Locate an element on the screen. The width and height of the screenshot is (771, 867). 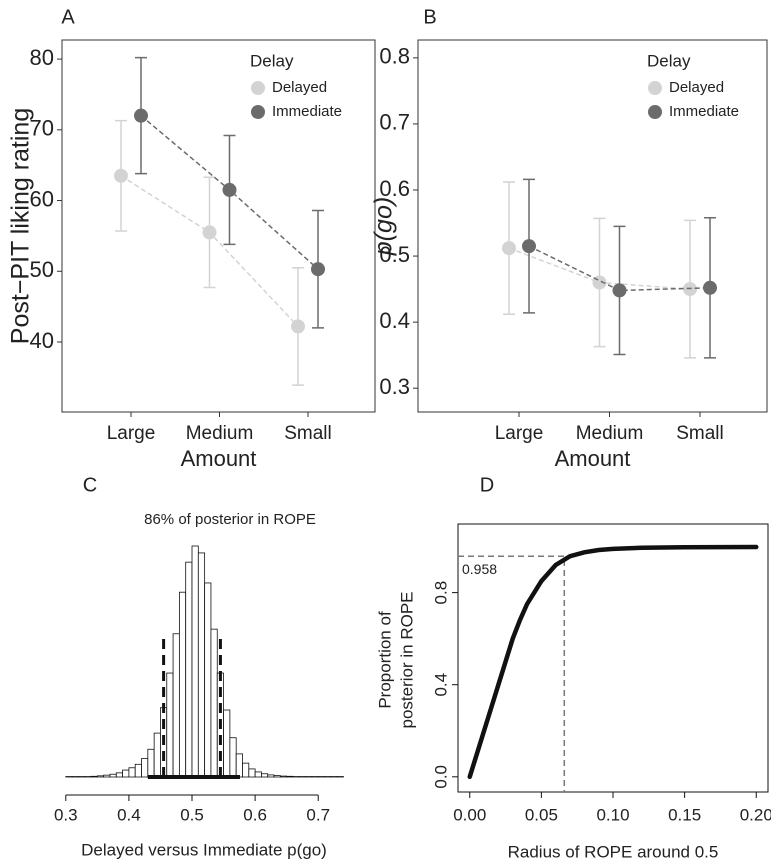
y-tick-label: 0.5 is located at coordinates (394, 254).